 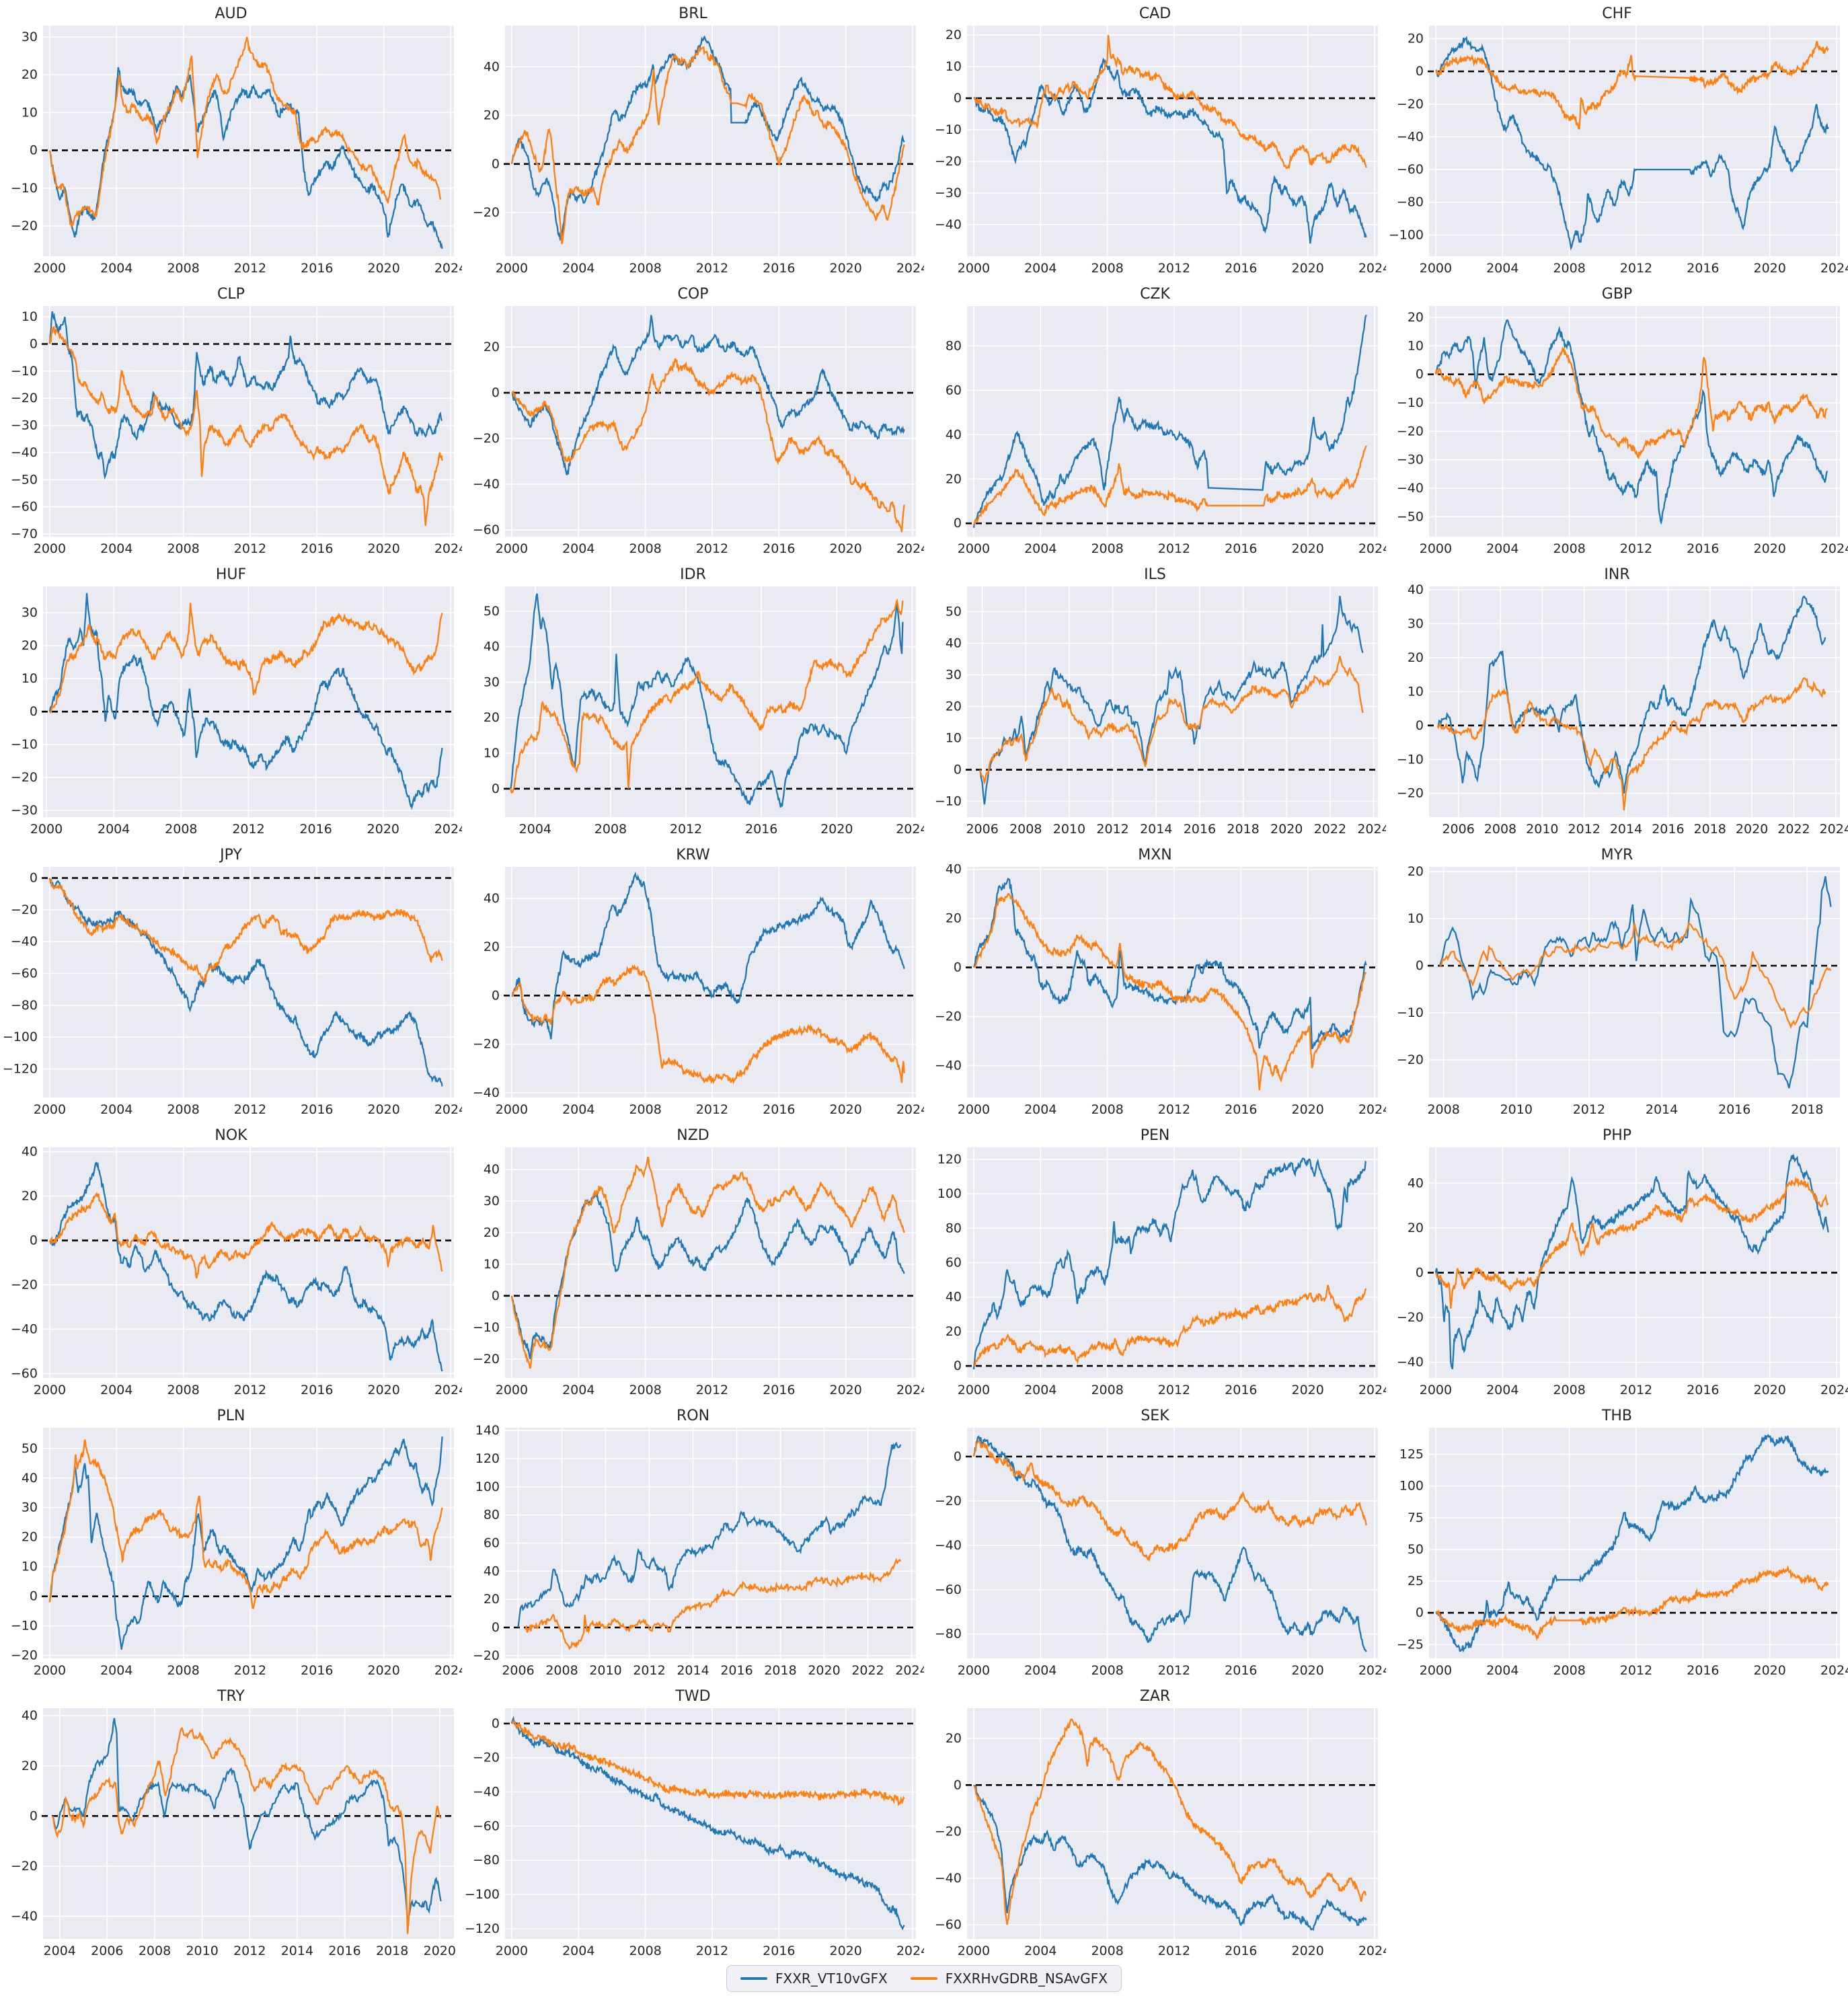 What do you see at coordinates (1411, 1644) in the screenshot?
I see `y-tick-label: −25` at bounding box center [1411, 1644].